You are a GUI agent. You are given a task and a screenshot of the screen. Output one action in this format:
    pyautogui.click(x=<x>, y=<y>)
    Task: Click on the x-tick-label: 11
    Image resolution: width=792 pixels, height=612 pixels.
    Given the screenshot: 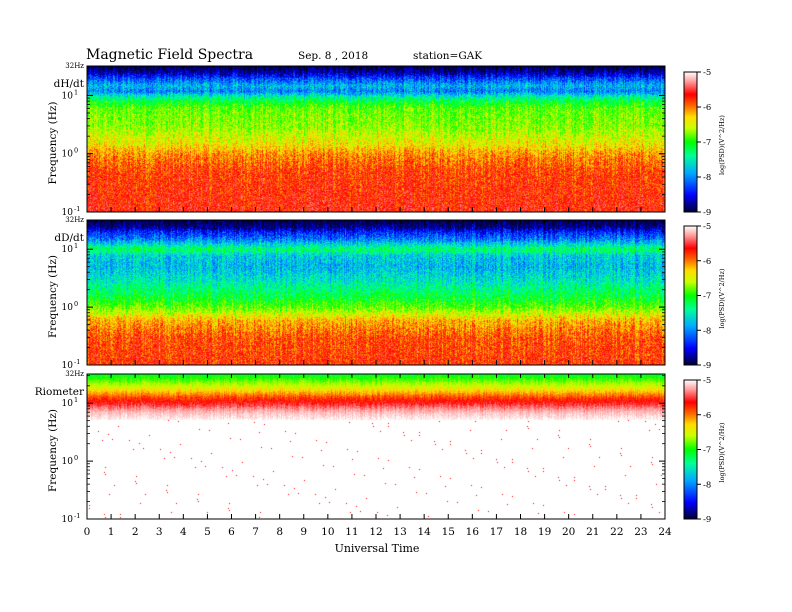 What is the action you would take?
    pyautogui.click(x=351, y=532)
    